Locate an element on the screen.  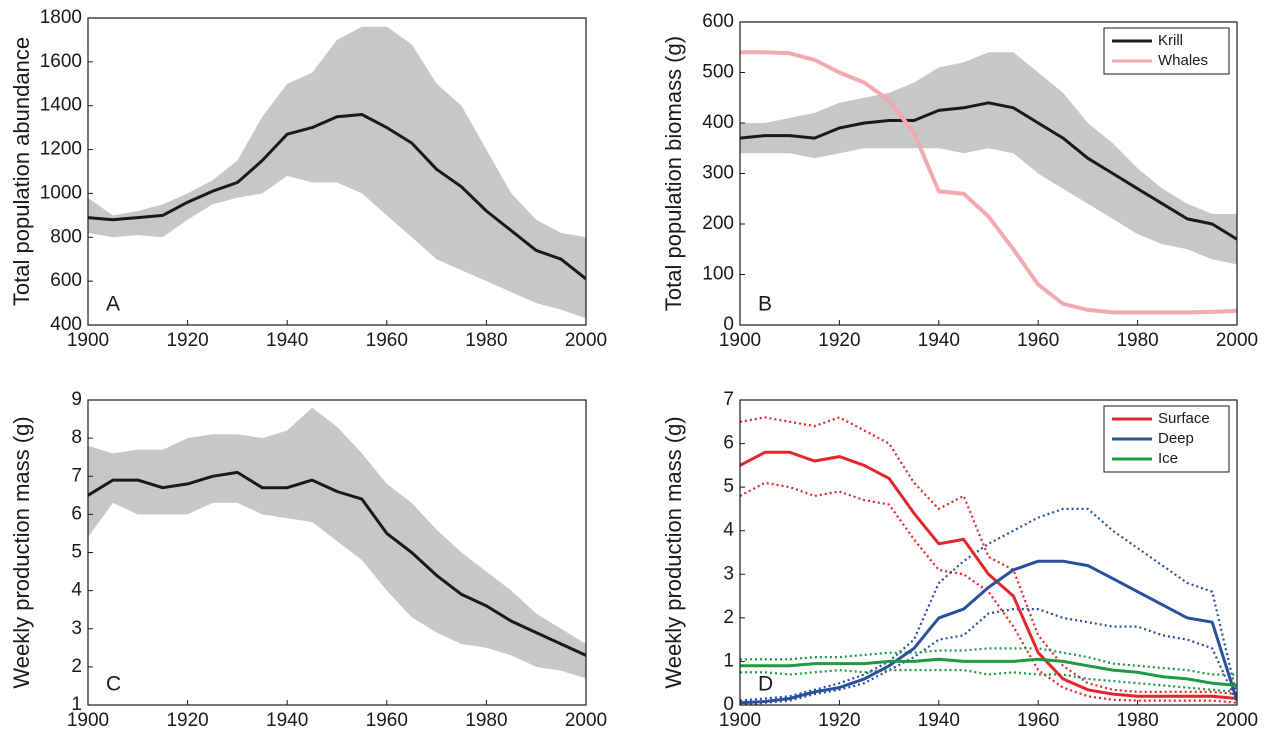
legend: Krill Whales is located at coordinates (1166, 51).